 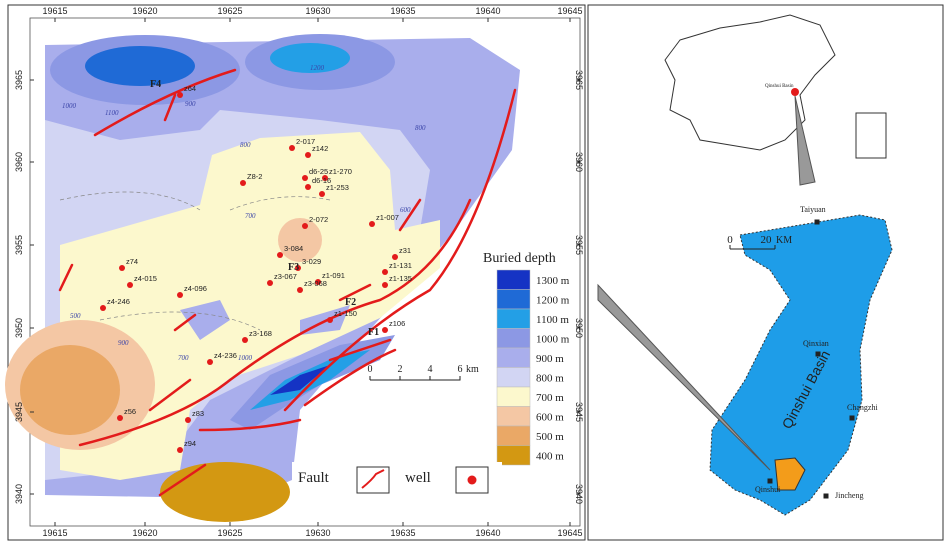 I want to click on well-label: z106, so click(x=397, y=323).